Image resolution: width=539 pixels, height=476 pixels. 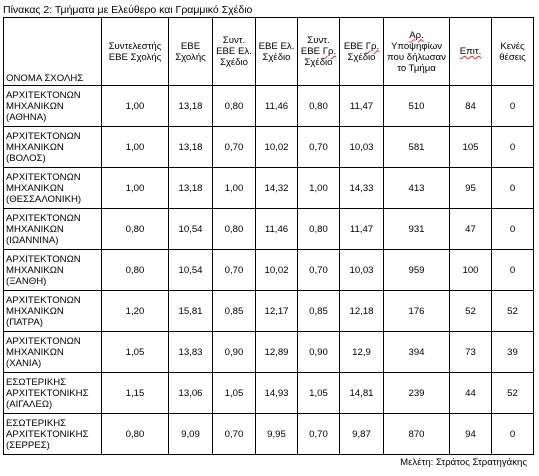 What do you see at coordinates (135, 352) in the screenshot?
I see `coef-cell: 1,05` at bounding box center [135, 352].